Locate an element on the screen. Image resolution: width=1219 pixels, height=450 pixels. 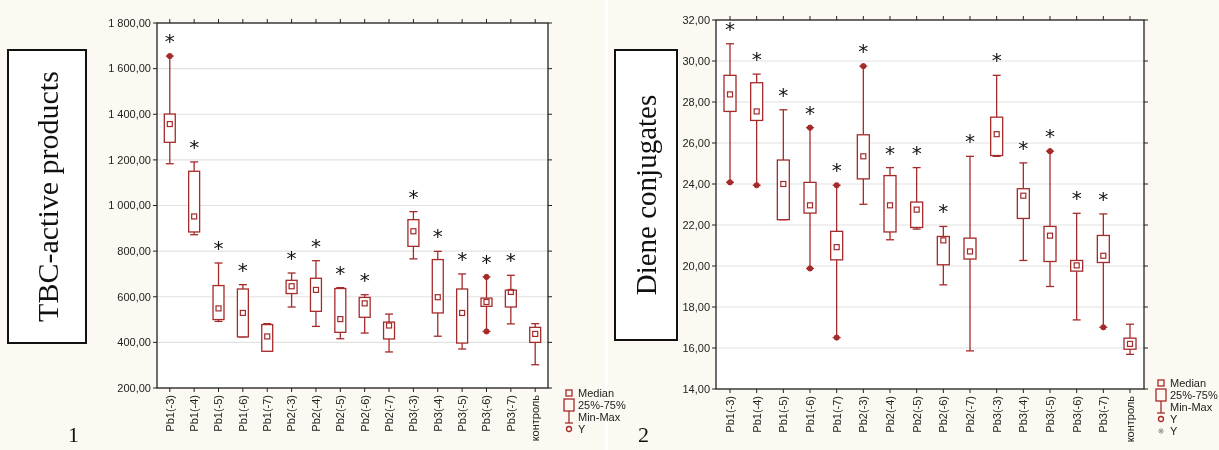
y-tick-label: 400,00 is located at coordinates (134, 342).